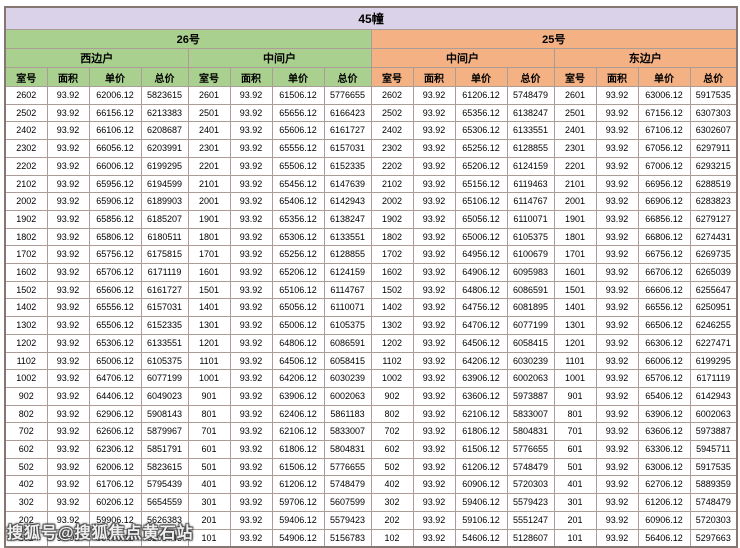  I want to click on unit-price-cell: 54906.12, so click(298, 538).